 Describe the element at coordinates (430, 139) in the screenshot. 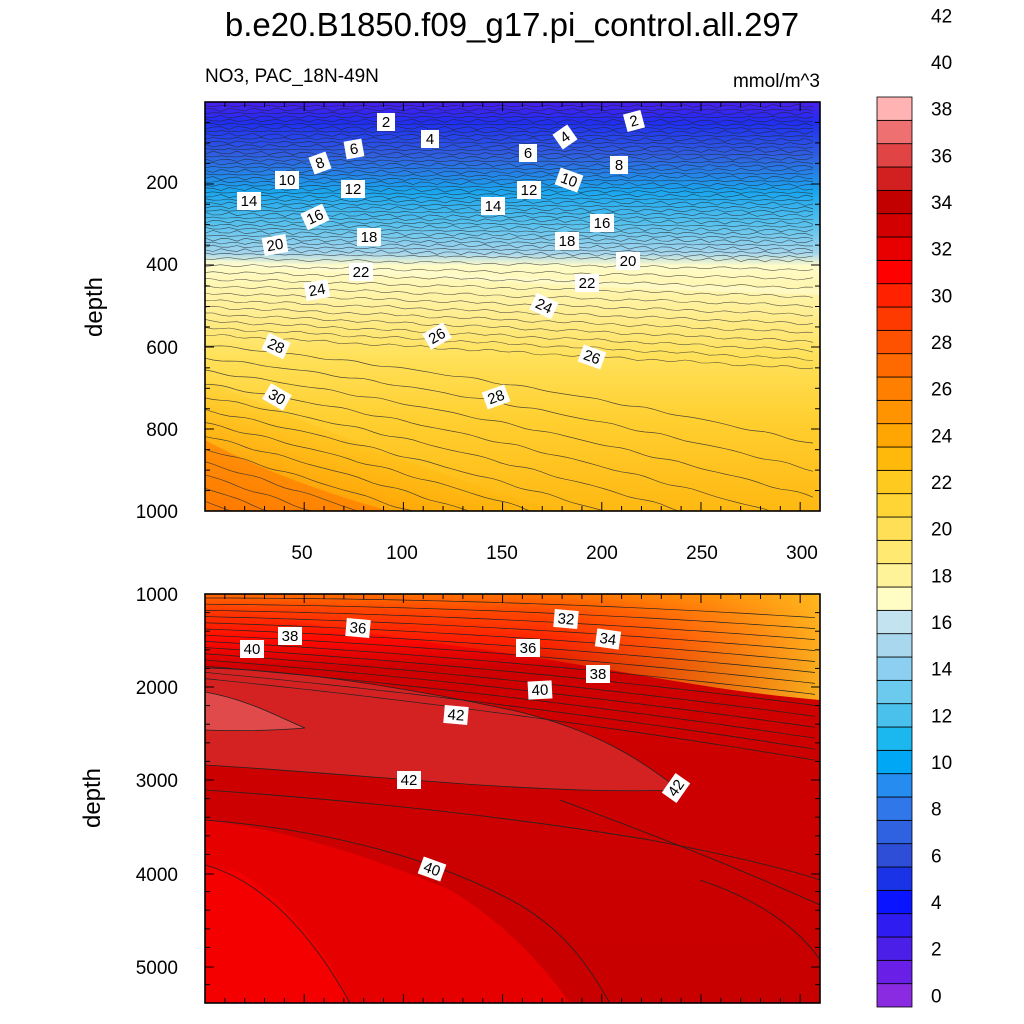

I see `svg-text: 4` at that location.